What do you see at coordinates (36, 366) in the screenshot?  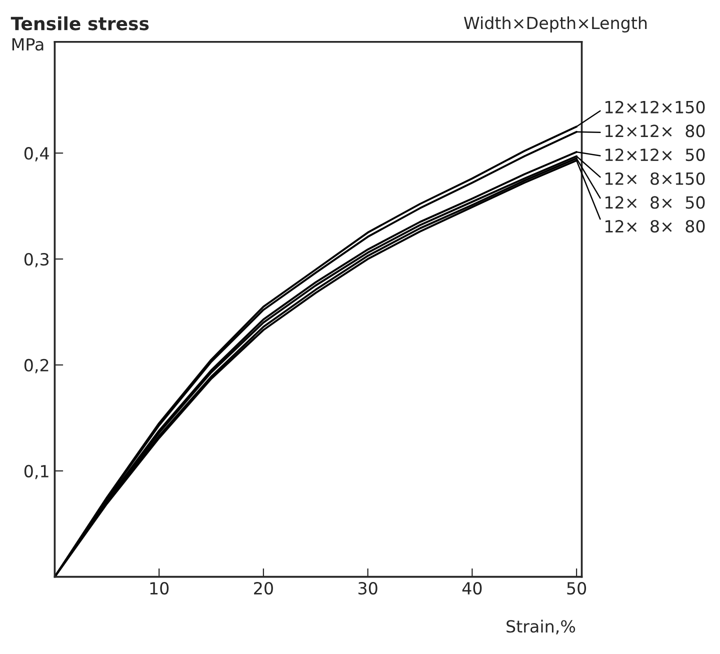 I see `y-tick-label: 0,2` at bounding box center [36, 366].